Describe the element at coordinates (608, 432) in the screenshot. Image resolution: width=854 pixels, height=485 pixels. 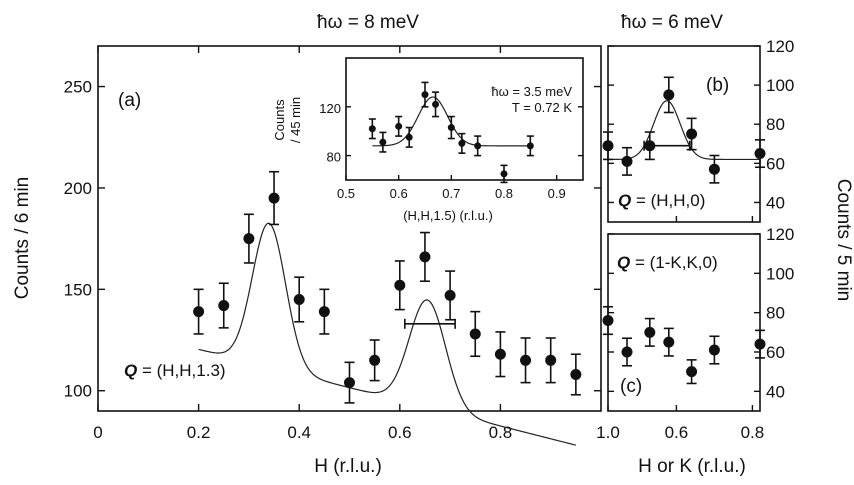
I see `x-tick-label: 1.0` at that location.